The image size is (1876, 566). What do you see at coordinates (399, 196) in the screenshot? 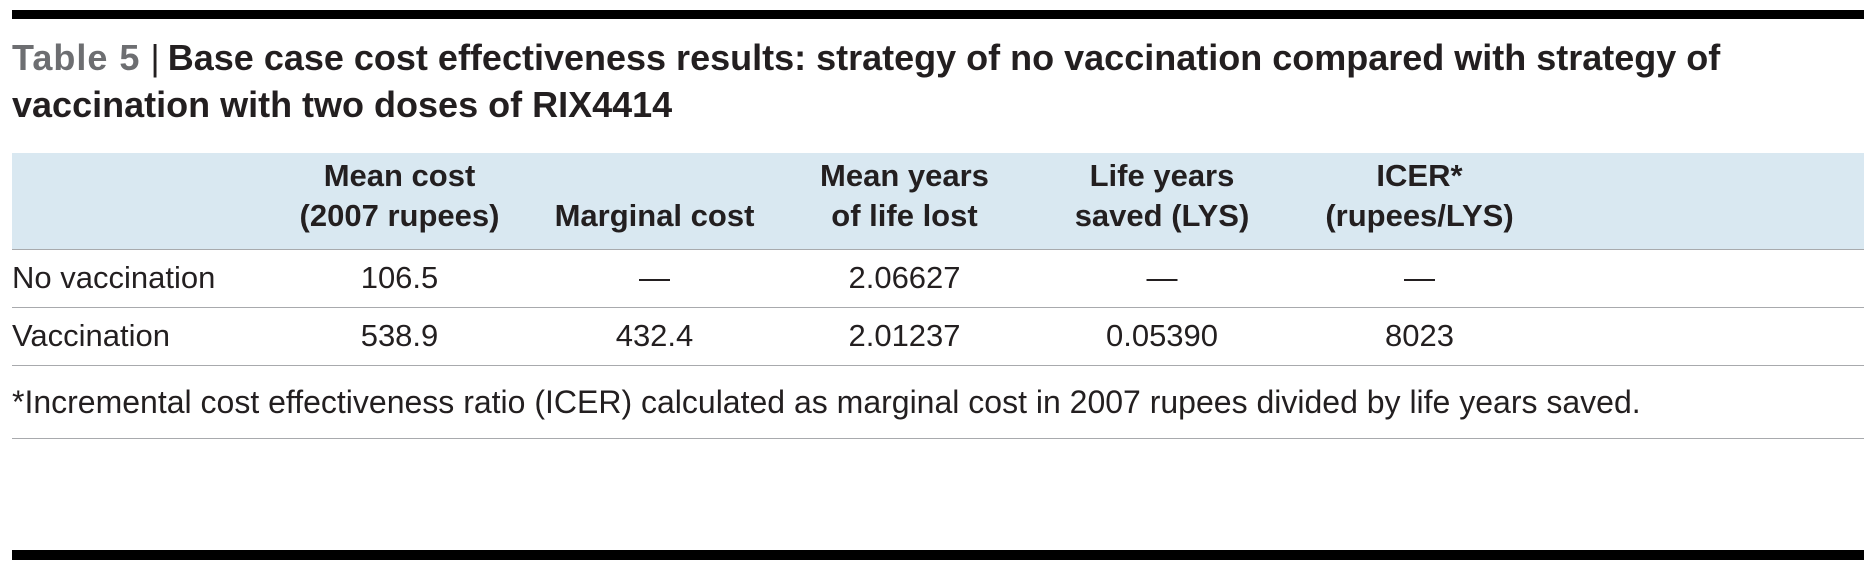
I see `header-cell-mean-cost: Mean cost (2007 rupees)` at bounding box center [399, 196].